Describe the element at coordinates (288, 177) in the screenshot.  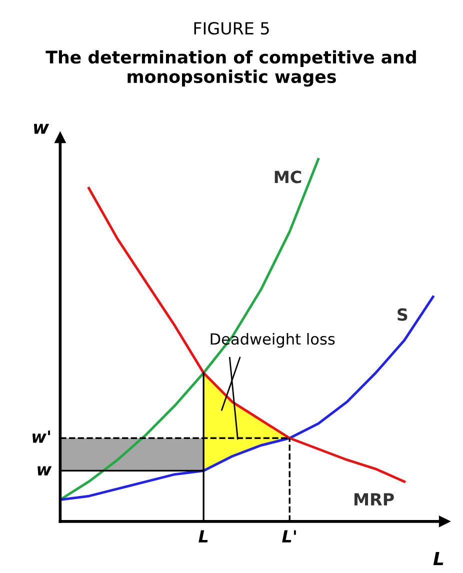
I see `series-label: MC` at that location.